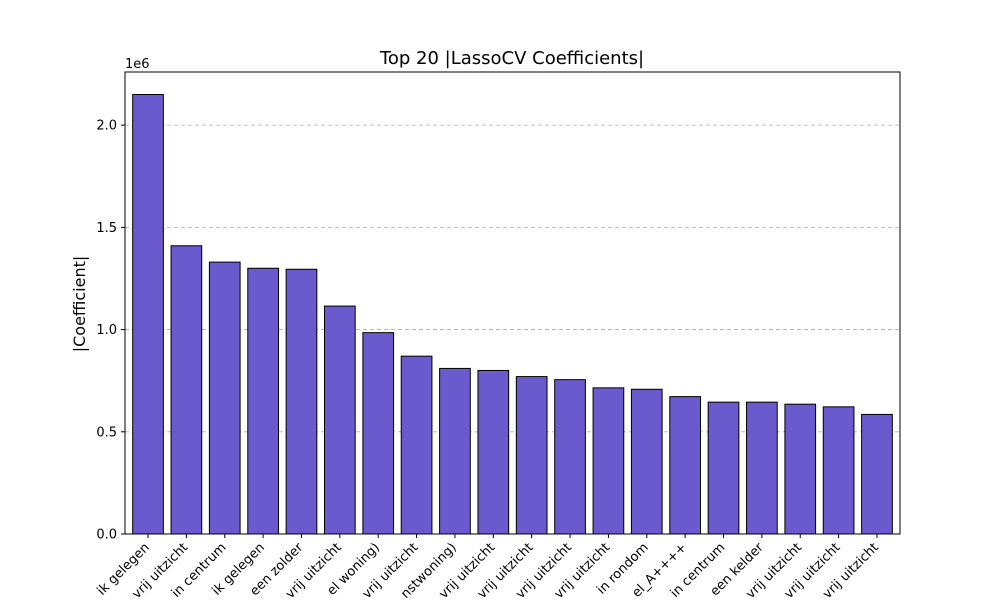 The width and height of the screenshot is (1000, 600). What do you see at coordinates (106, 126) in the screenshot?
I see `y-tick-label: 2.0` at bounding box center [106, 126].